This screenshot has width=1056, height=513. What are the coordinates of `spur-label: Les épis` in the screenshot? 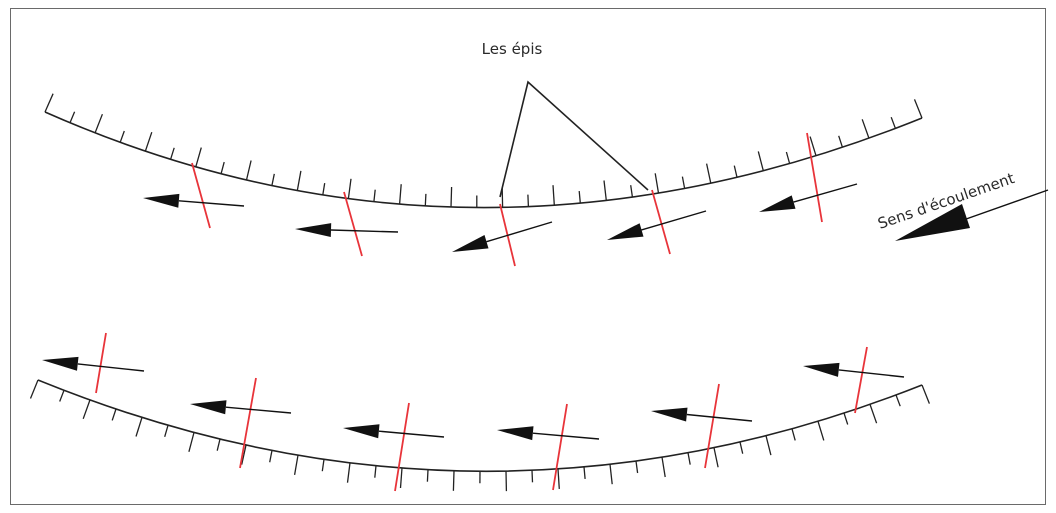 It's located at (512, 49).